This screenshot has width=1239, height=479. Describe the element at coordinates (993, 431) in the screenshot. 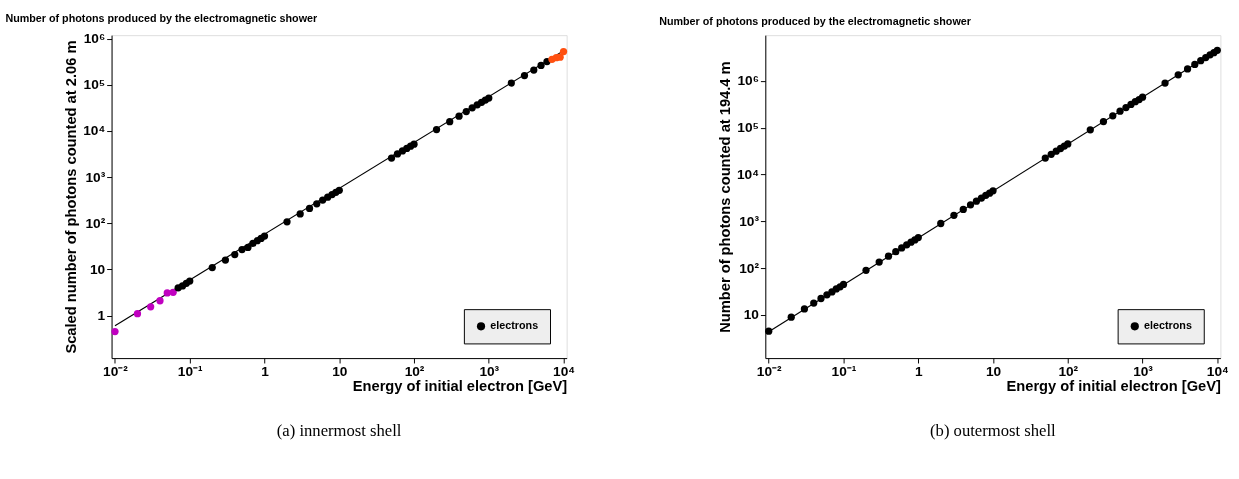

I see `text: (b) outermost shell` at that location.